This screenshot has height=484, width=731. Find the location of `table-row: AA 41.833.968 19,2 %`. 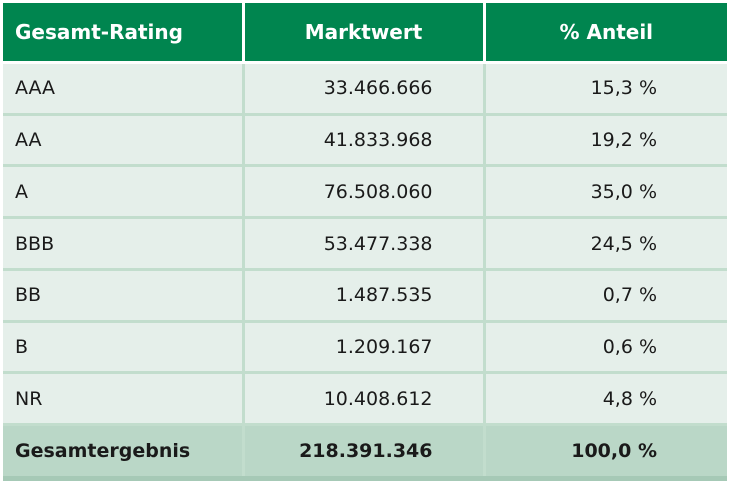

table-row: AA 41.833.968 19,2 % is located at coordinates (365, 141).